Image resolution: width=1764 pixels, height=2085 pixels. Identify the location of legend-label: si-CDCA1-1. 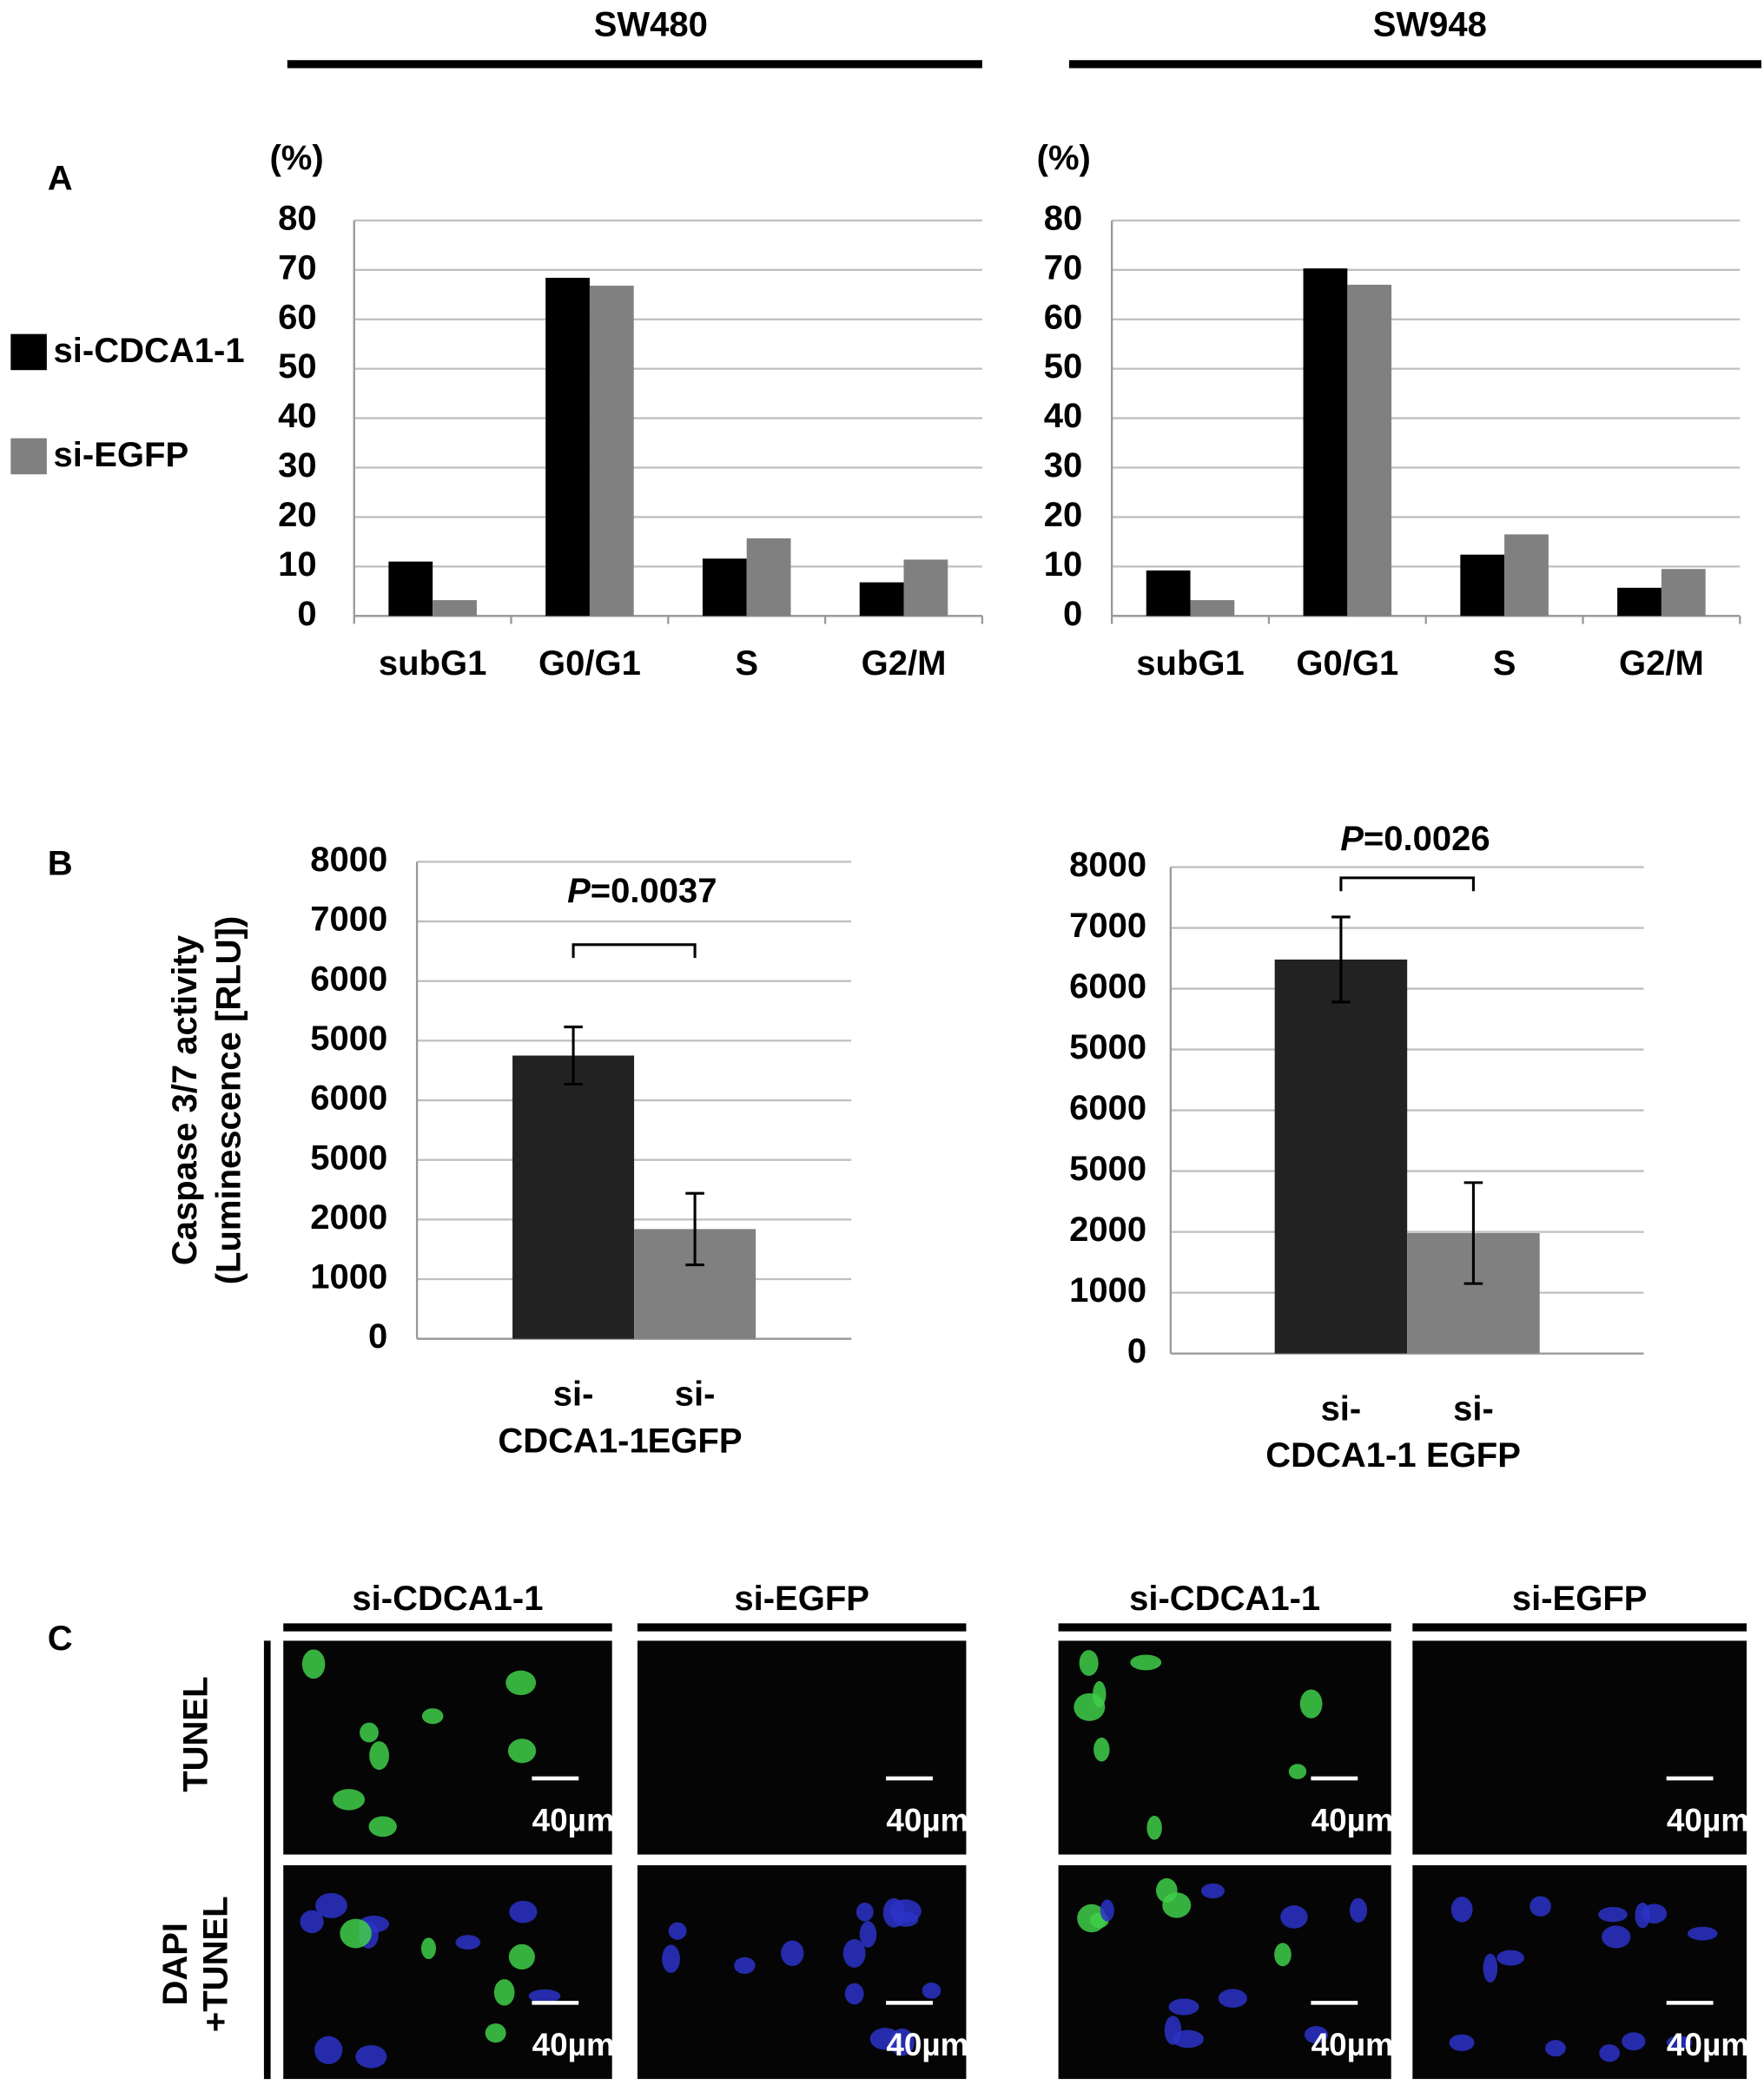
(149, 351).